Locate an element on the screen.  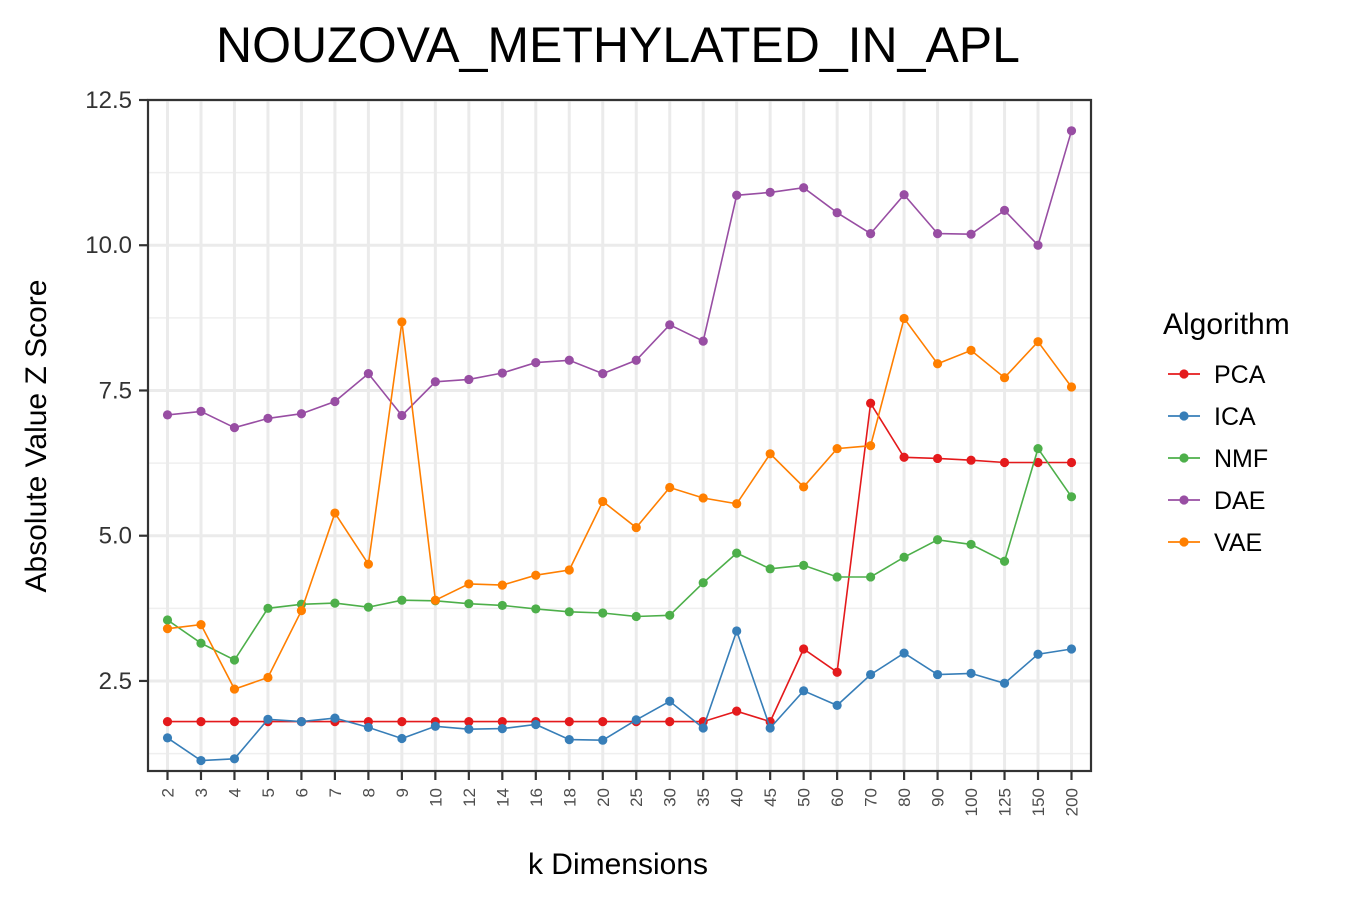
y-axis-title: Absolute Value Z Score is located at coordinates (36, 436).